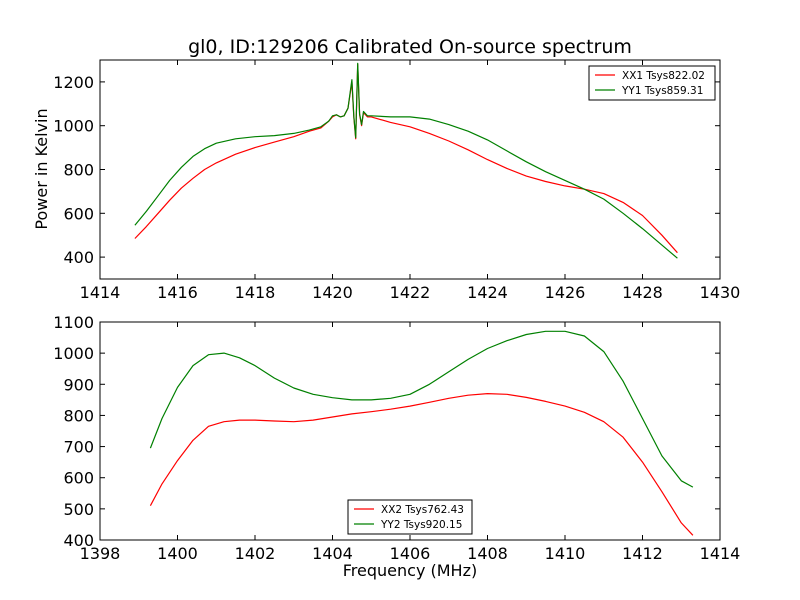 The image size is (800, 600). I want to click on bottom-x-axis-label: Frequency (MHz), so click(410, 570).